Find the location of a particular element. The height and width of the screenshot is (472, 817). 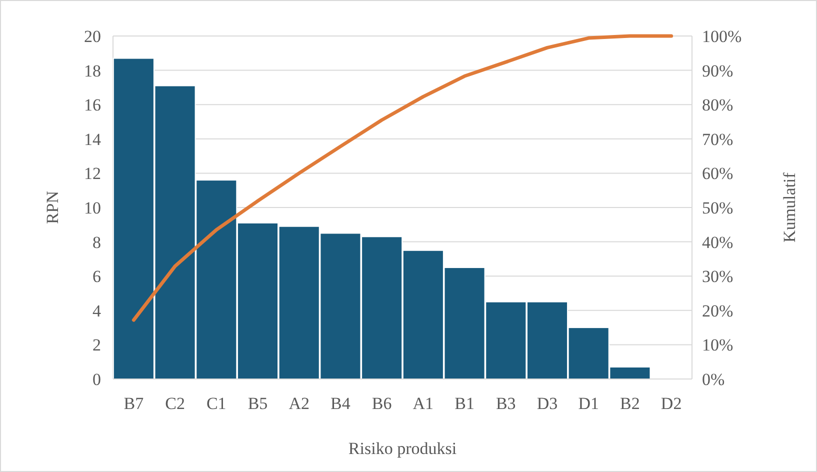

y2-tick-label: 20% is located at coordinates (718, 310).